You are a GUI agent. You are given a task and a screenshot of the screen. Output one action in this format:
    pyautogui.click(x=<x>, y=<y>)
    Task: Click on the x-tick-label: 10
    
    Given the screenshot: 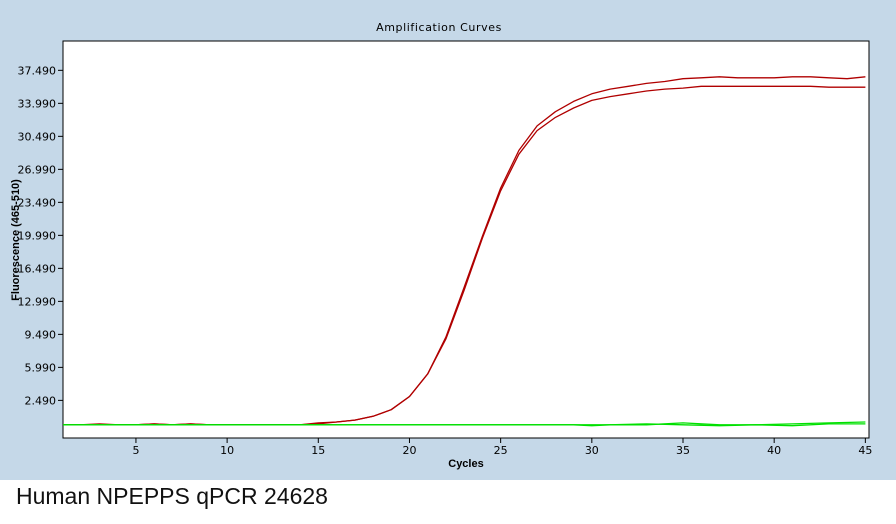 What is the action you would take?
    pyautogui.click(x=227, y=450)
    